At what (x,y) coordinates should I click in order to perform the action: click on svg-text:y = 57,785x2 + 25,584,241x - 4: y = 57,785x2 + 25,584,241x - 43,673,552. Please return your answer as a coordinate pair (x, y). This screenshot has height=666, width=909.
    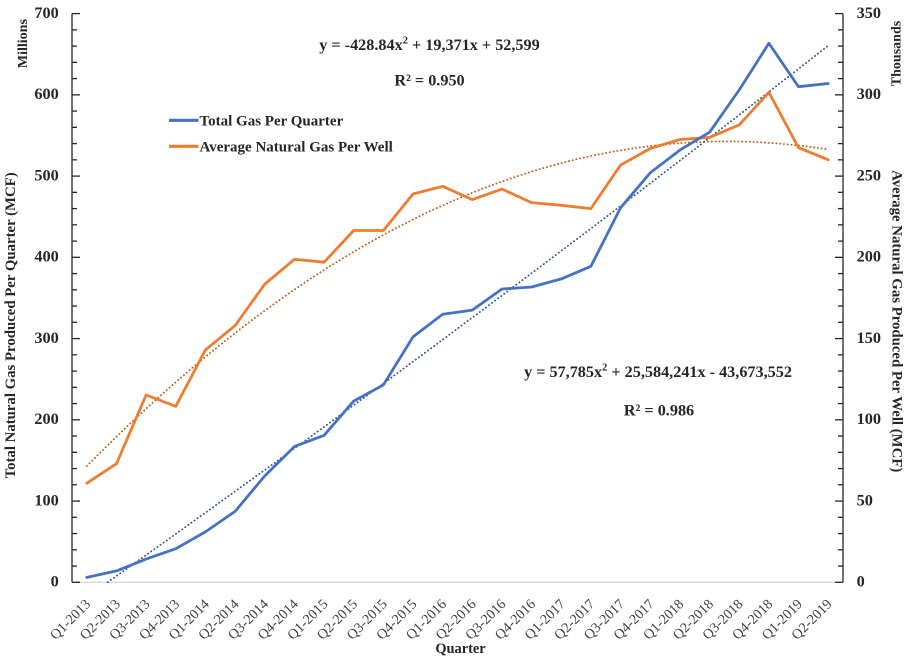
    Looking at the image, I should click on (658, 372).